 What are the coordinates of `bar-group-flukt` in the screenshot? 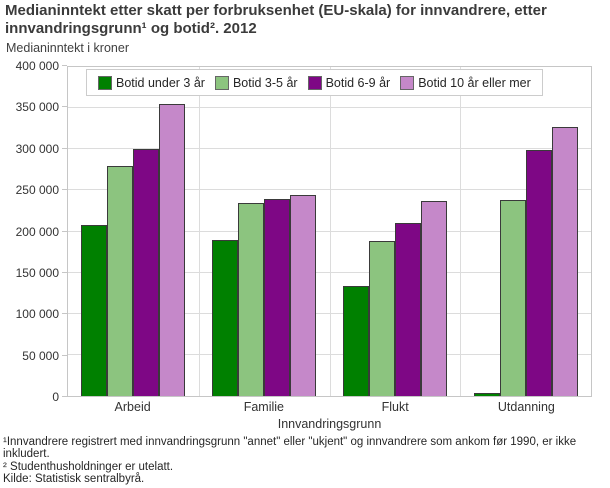 It's located at (395, 231).